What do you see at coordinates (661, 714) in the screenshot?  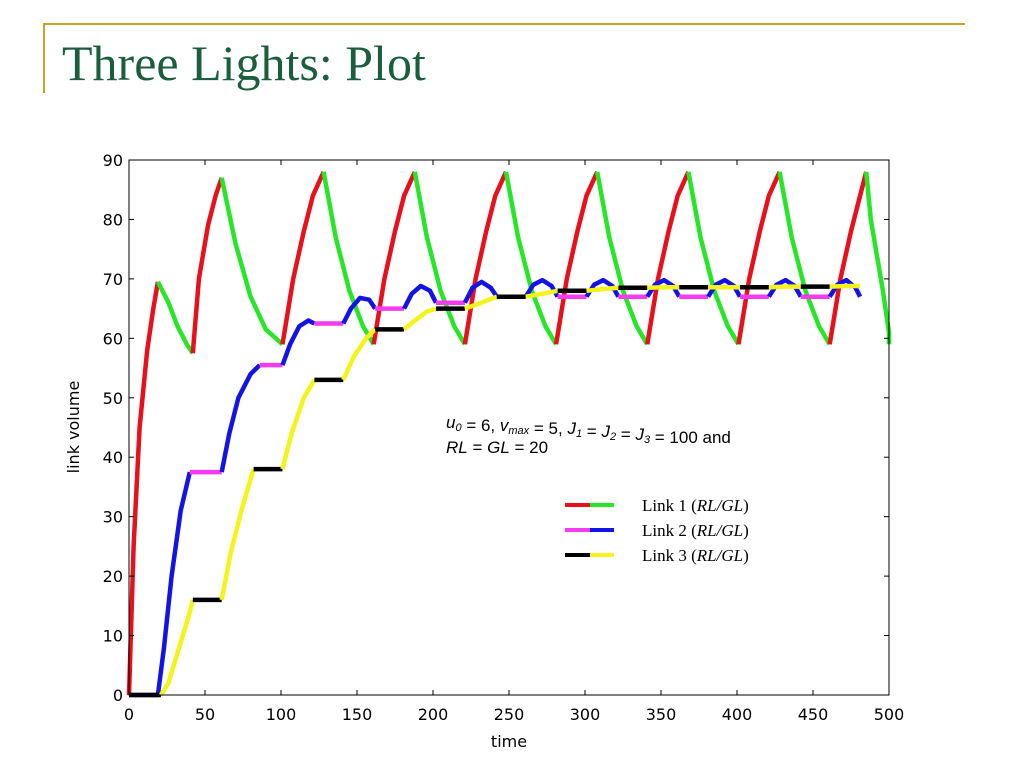 I see `x-tick-label: 350` at bounding box center [661, 714].